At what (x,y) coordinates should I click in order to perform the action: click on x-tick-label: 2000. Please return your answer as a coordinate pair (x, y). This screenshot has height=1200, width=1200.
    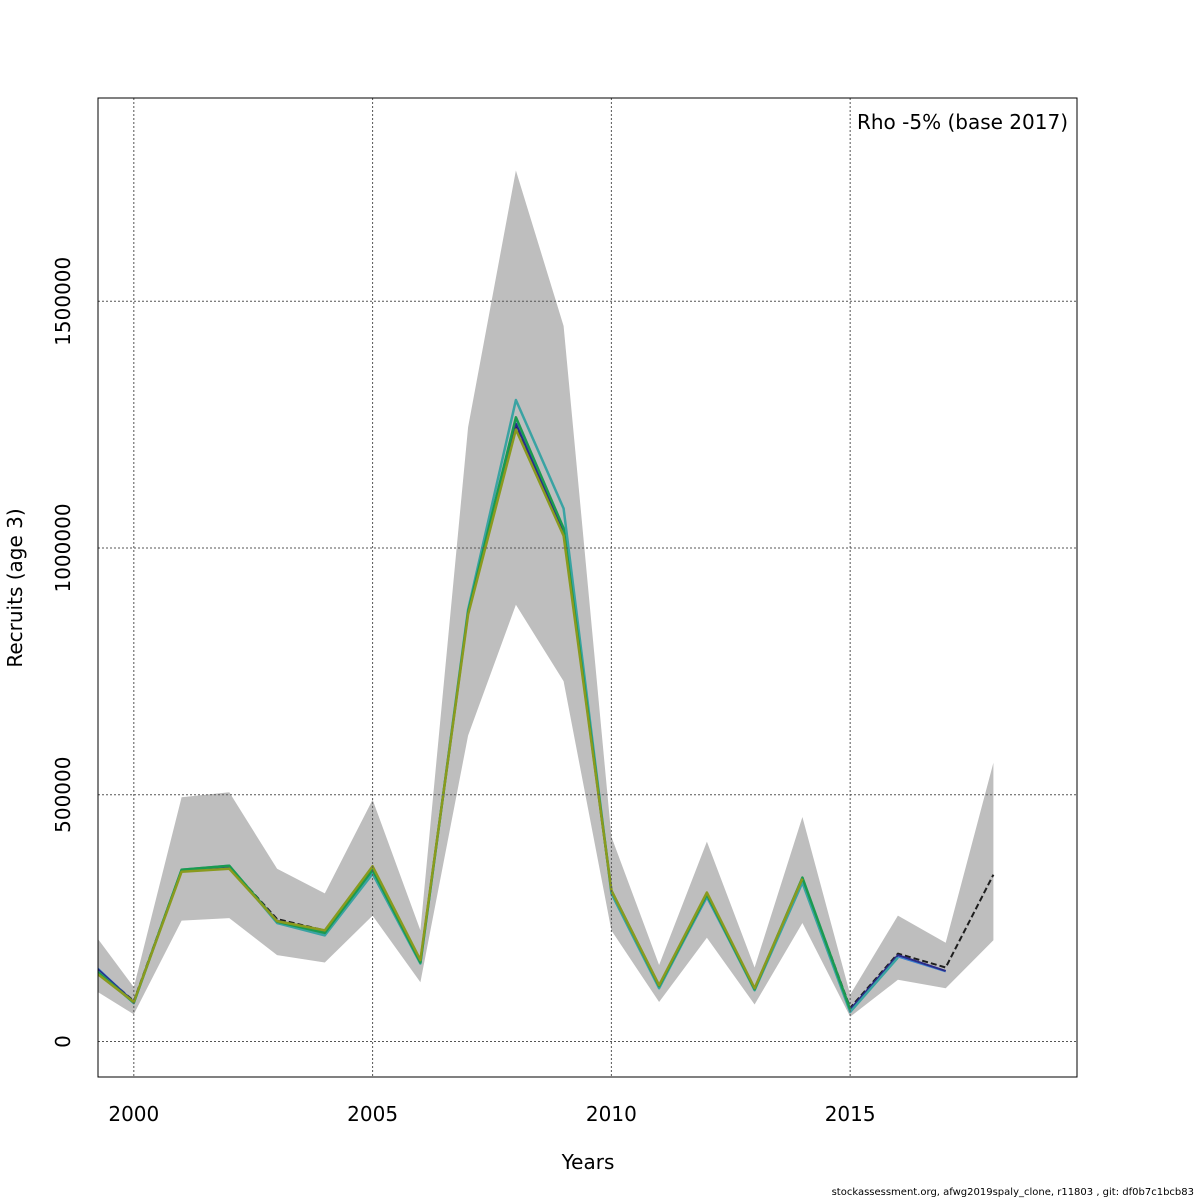
    Looking at the image, I should click on (133, 1114).